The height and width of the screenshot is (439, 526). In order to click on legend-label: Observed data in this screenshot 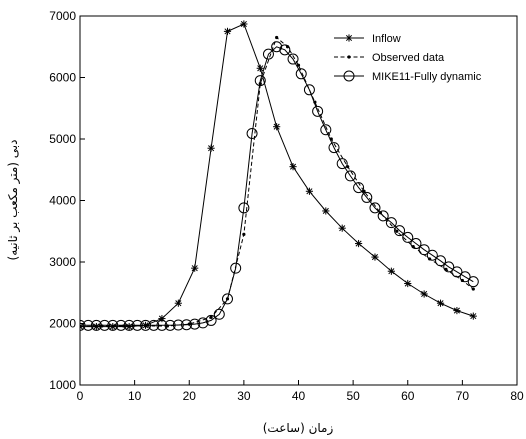, I will do `click(408, 58)`.